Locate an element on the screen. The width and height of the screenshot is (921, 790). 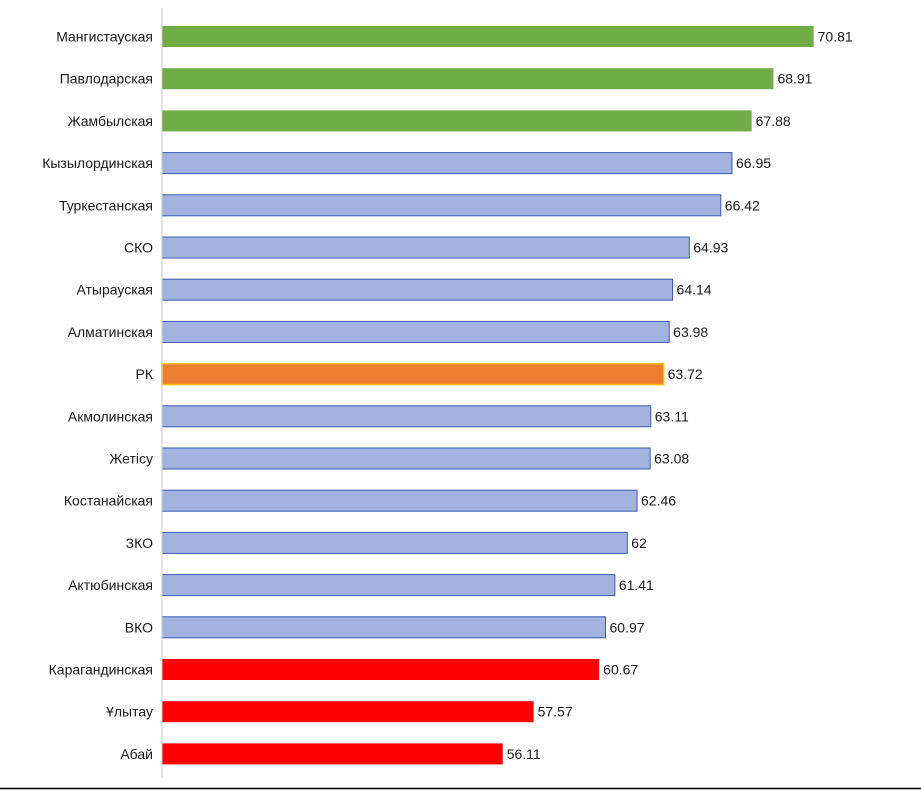
value-label-9: 63.11 is located at coordinates (672, 416).